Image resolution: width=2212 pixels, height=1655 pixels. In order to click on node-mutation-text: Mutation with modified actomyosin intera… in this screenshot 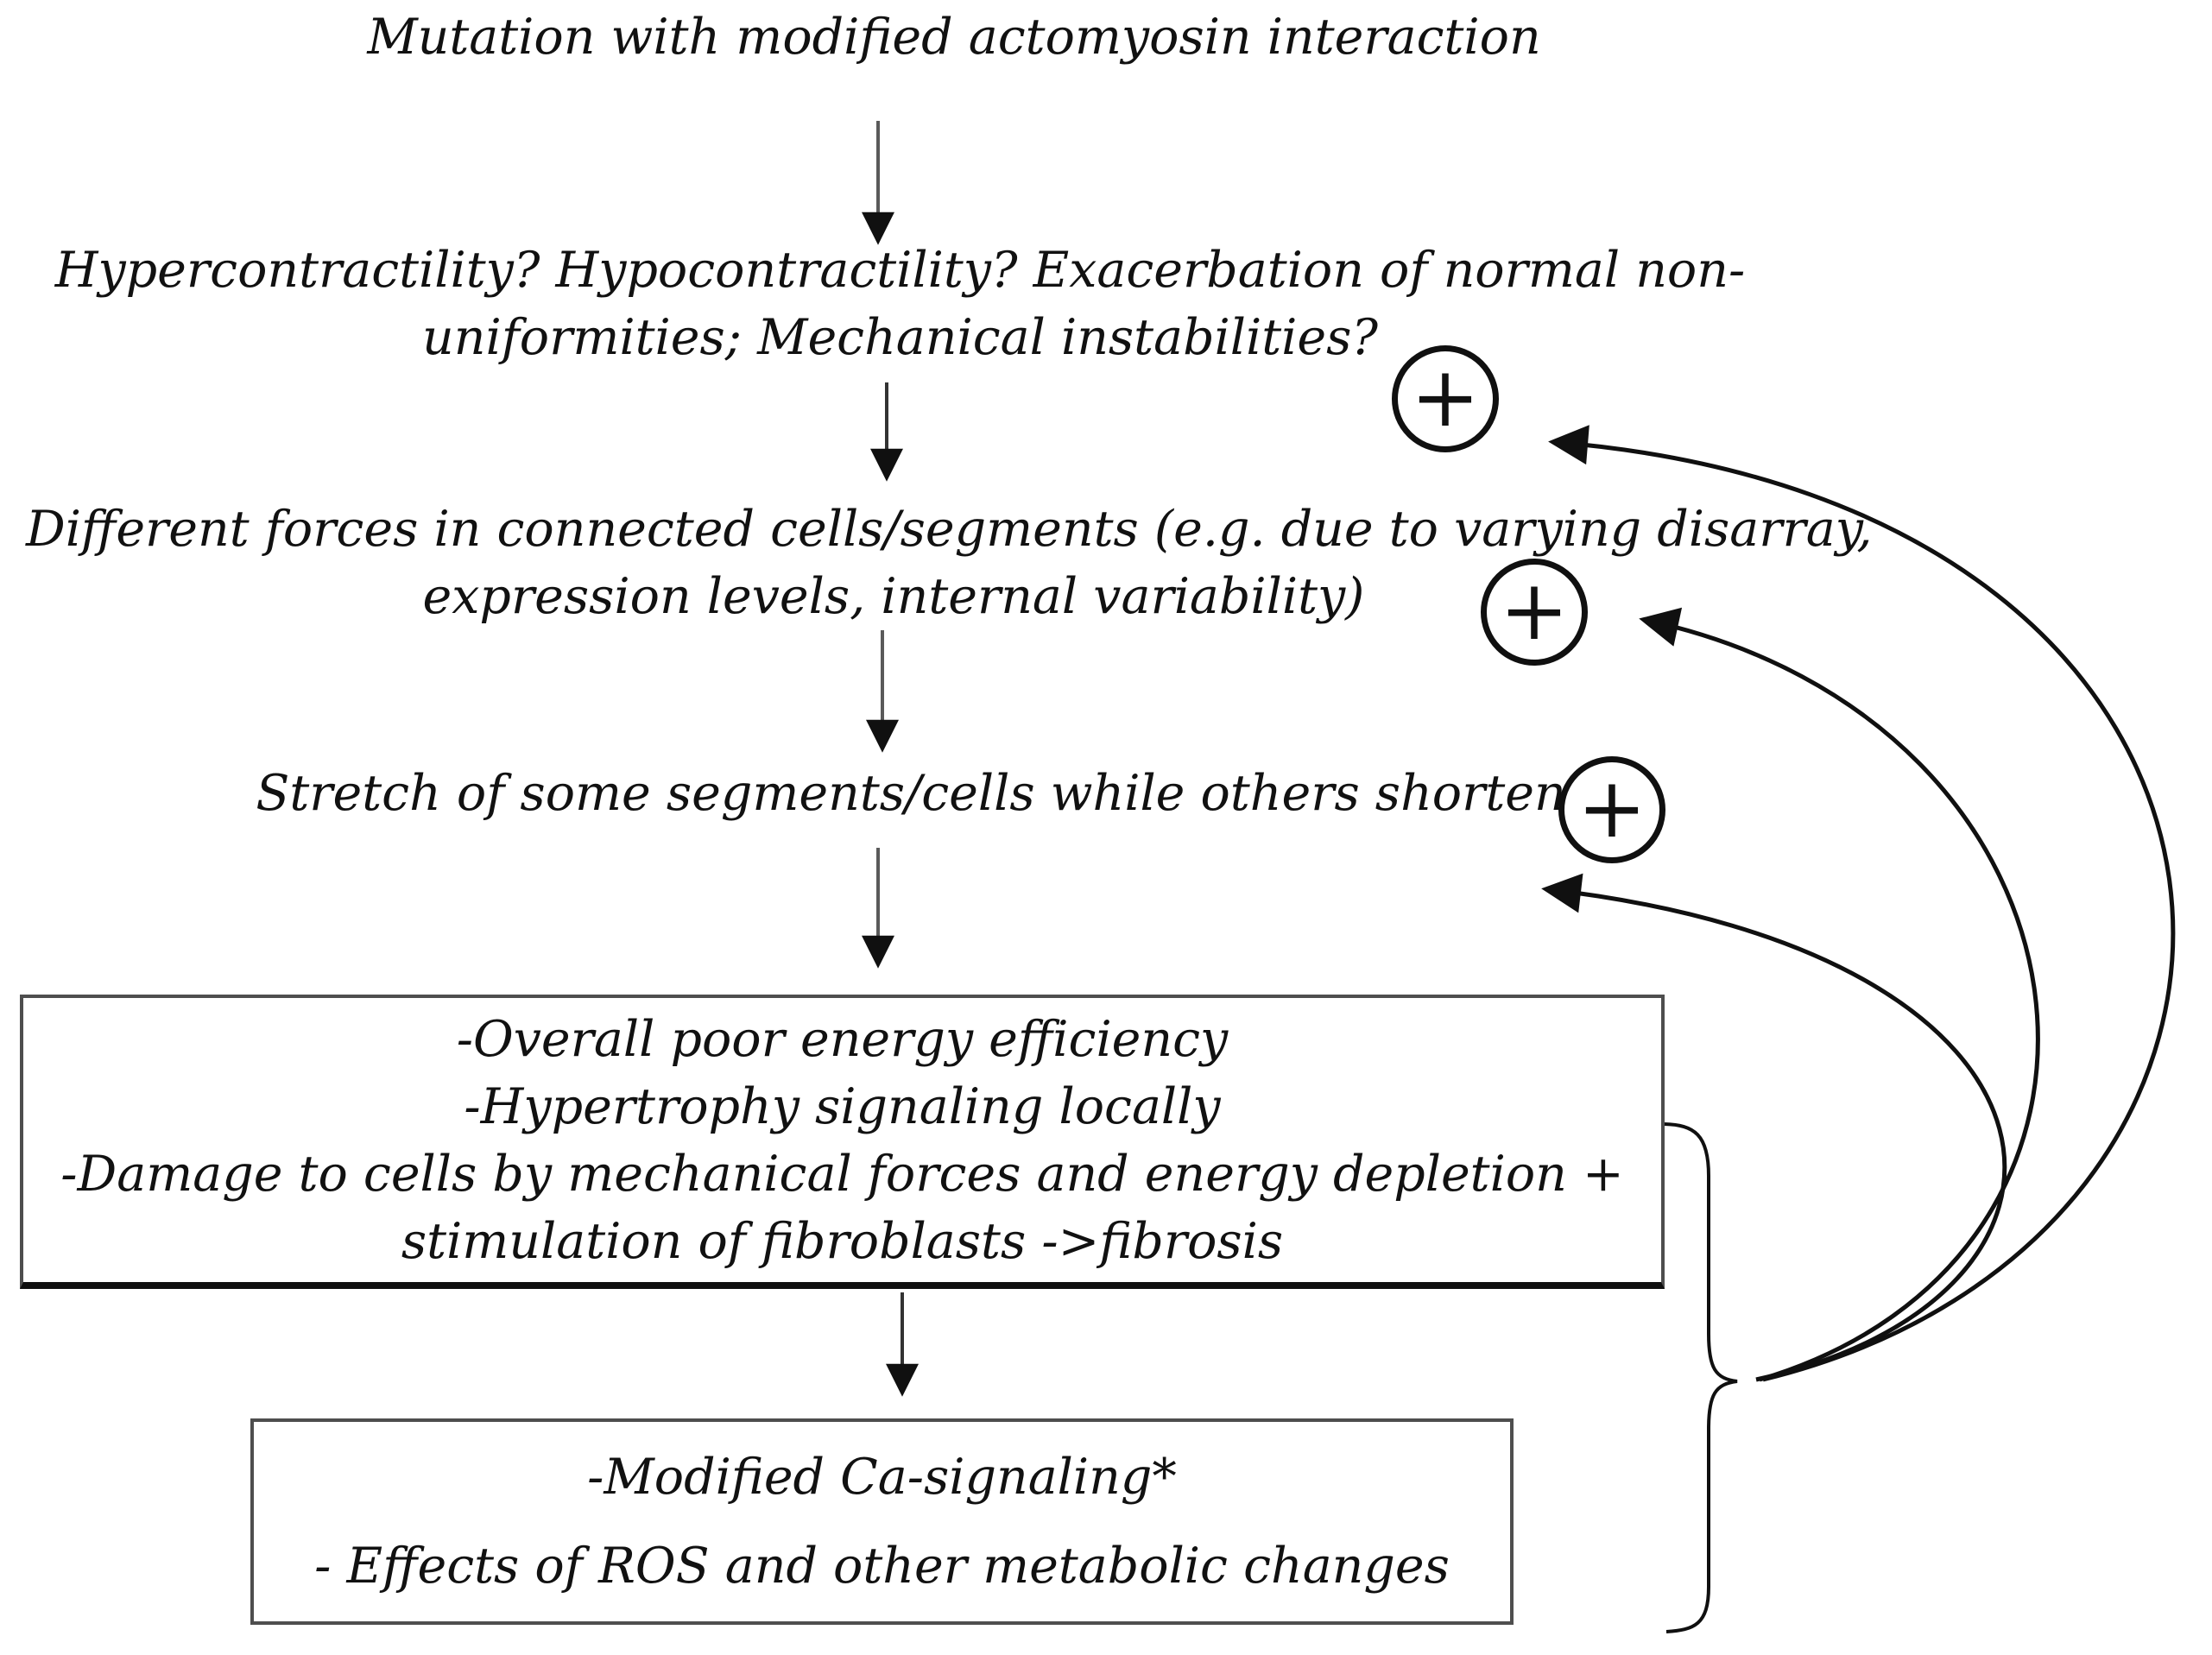, I will do `click(954, 37)`.